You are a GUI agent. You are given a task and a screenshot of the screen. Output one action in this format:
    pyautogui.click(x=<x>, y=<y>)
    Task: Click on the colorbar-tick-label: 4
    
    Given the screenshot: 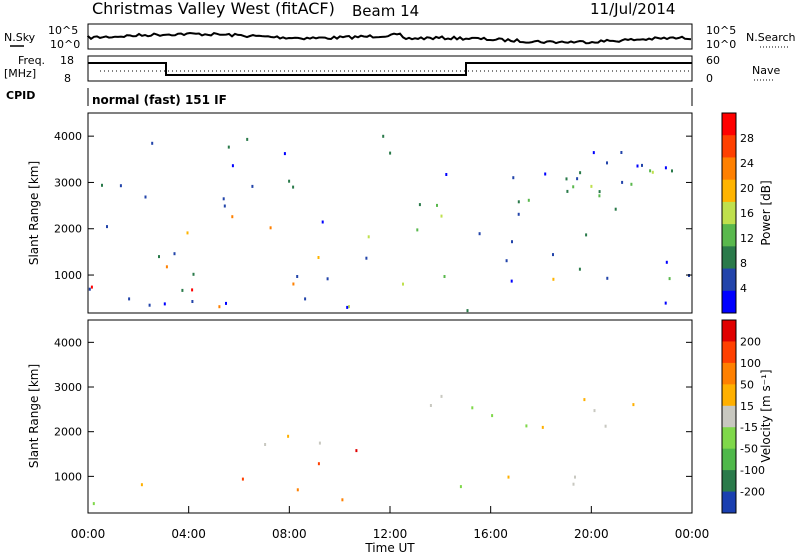 What is the action you would take?
    pyautogui.click(x=743, y=288)
    